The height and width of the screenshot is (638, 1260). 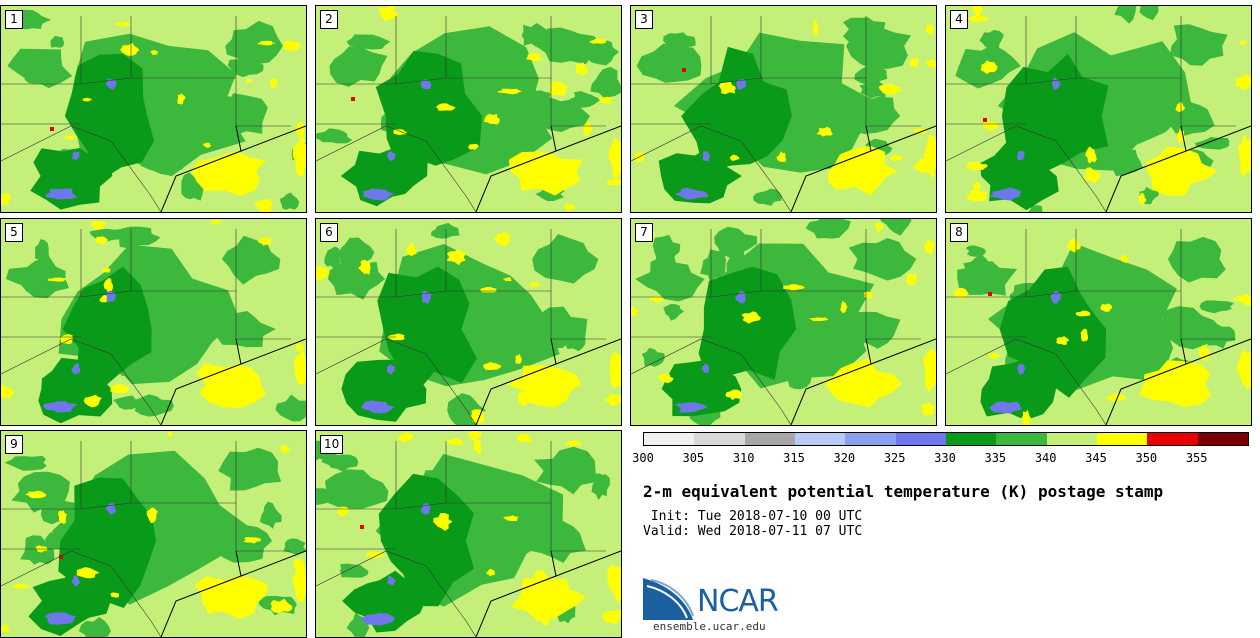 What do you see at coordinates (1146, 458) in the screenshot?
I see `colorbar-tick-label: 350` at bounding box center [1146, 458].